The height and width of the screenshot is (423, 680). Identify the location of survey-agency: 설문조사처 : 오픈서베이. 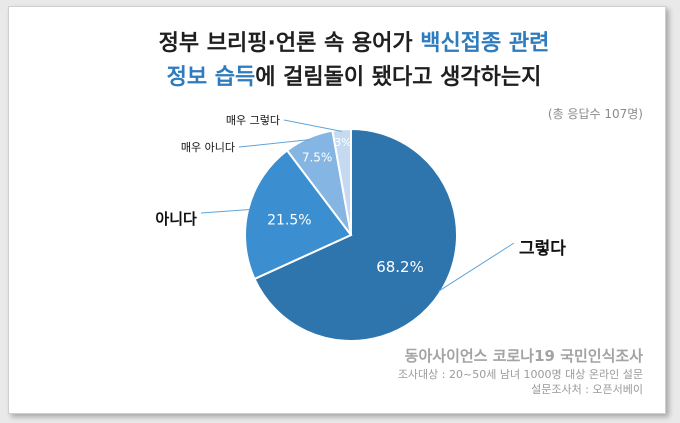
(587, 389).